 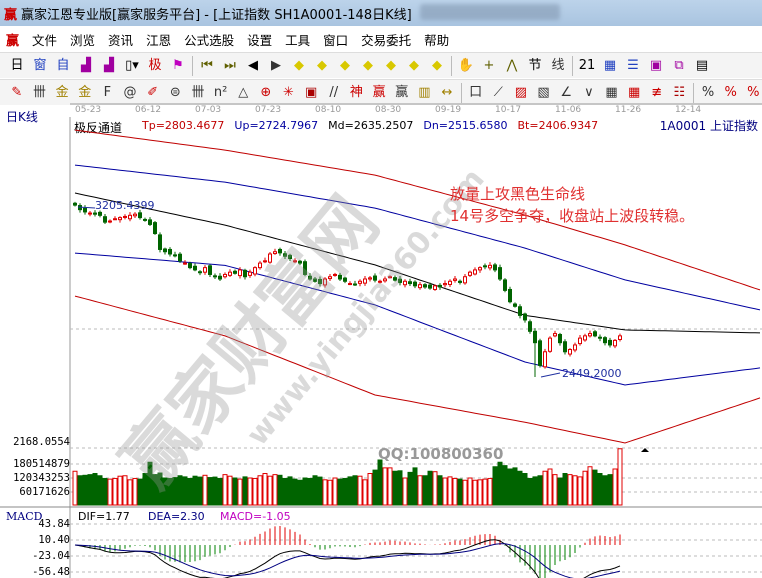 What do you see at coordinates (634, 92) in the screenshot?
I see `grid-3-icon: ▦` at bounding box center [634, 92].